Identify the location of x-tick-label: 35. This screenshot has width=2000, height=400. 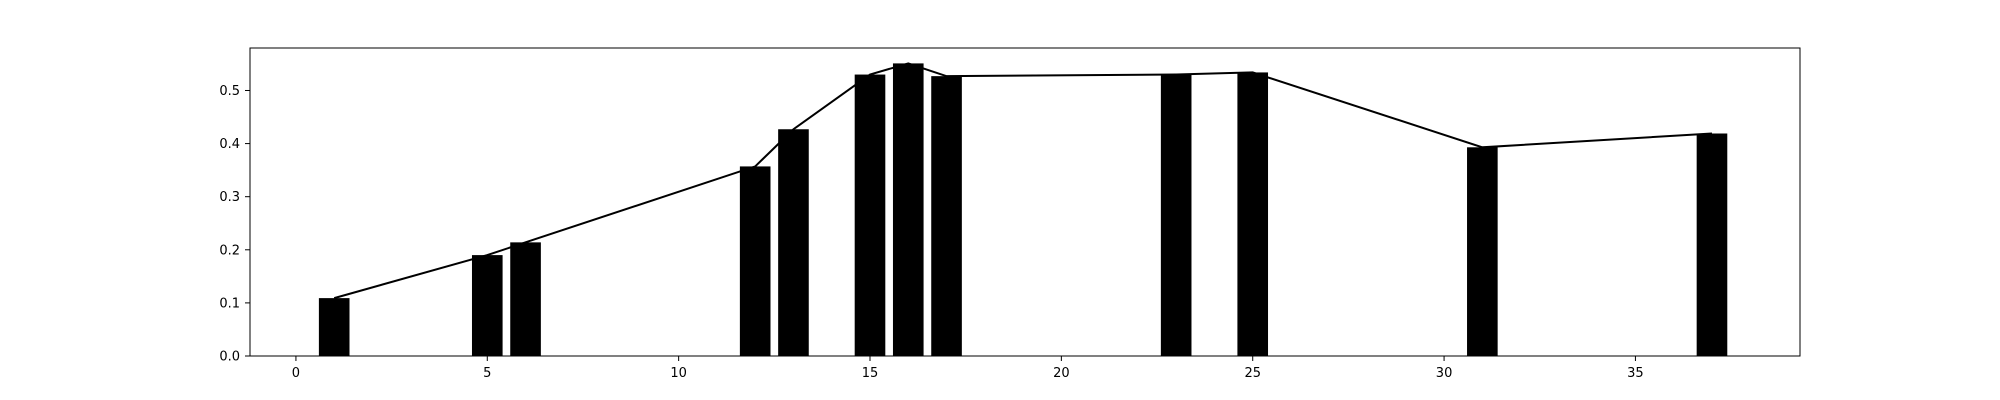
(1635, 373).